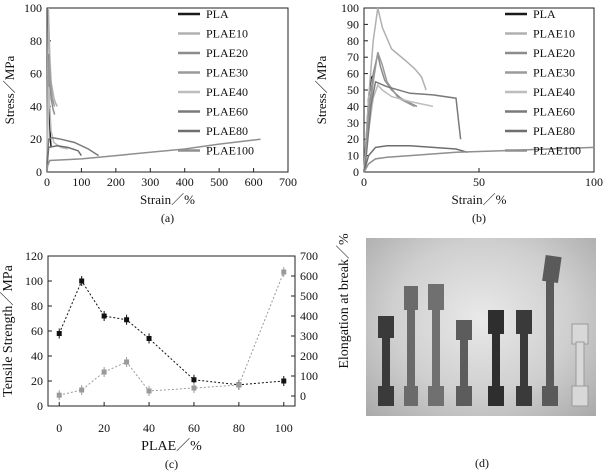 Image resolution: width=603 pixels, height=474 pixels. What do you see at coordinates (353, 106) in the screenshot?
I see `y-tick-label: 40` at bounding box center [353, 106].